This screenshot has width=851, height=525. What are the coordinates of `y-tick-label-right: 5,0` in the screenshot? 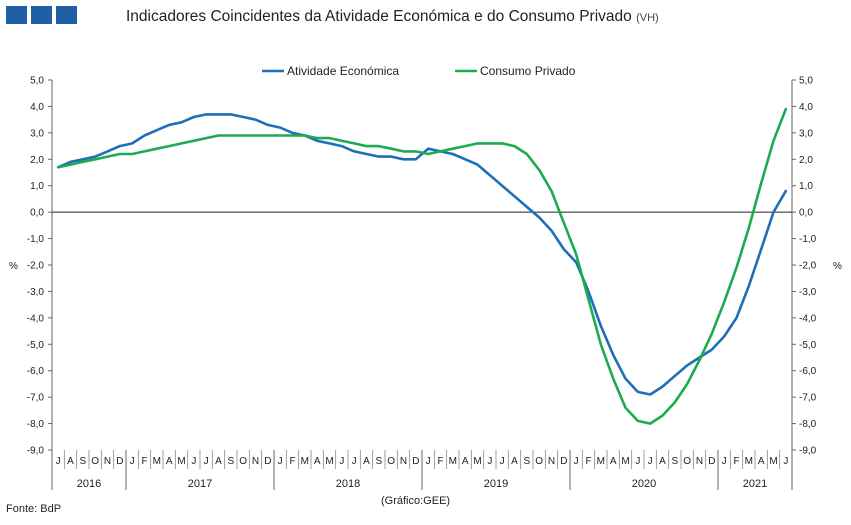 It's located at (806, 81).